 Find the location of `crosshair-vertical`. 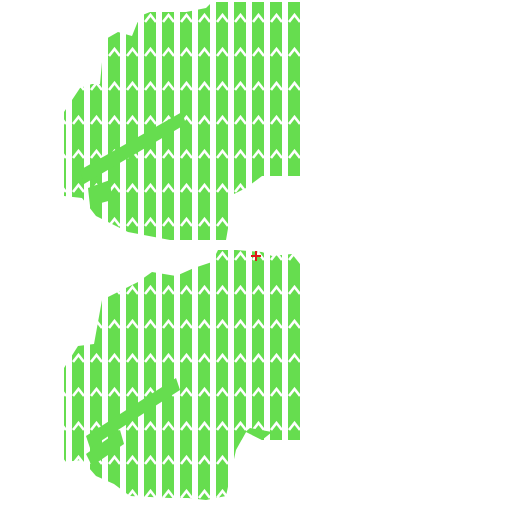

crosshair-vertical is located at coordinates (256, 256).